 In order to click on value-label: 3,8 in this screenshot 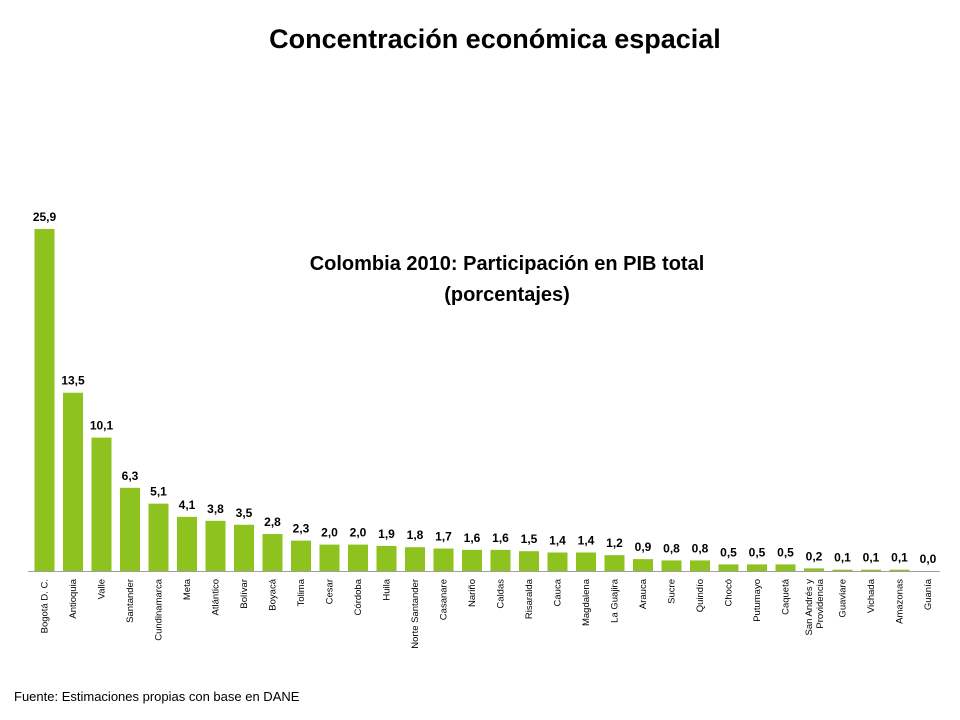, I will do `click(215, 509)`.